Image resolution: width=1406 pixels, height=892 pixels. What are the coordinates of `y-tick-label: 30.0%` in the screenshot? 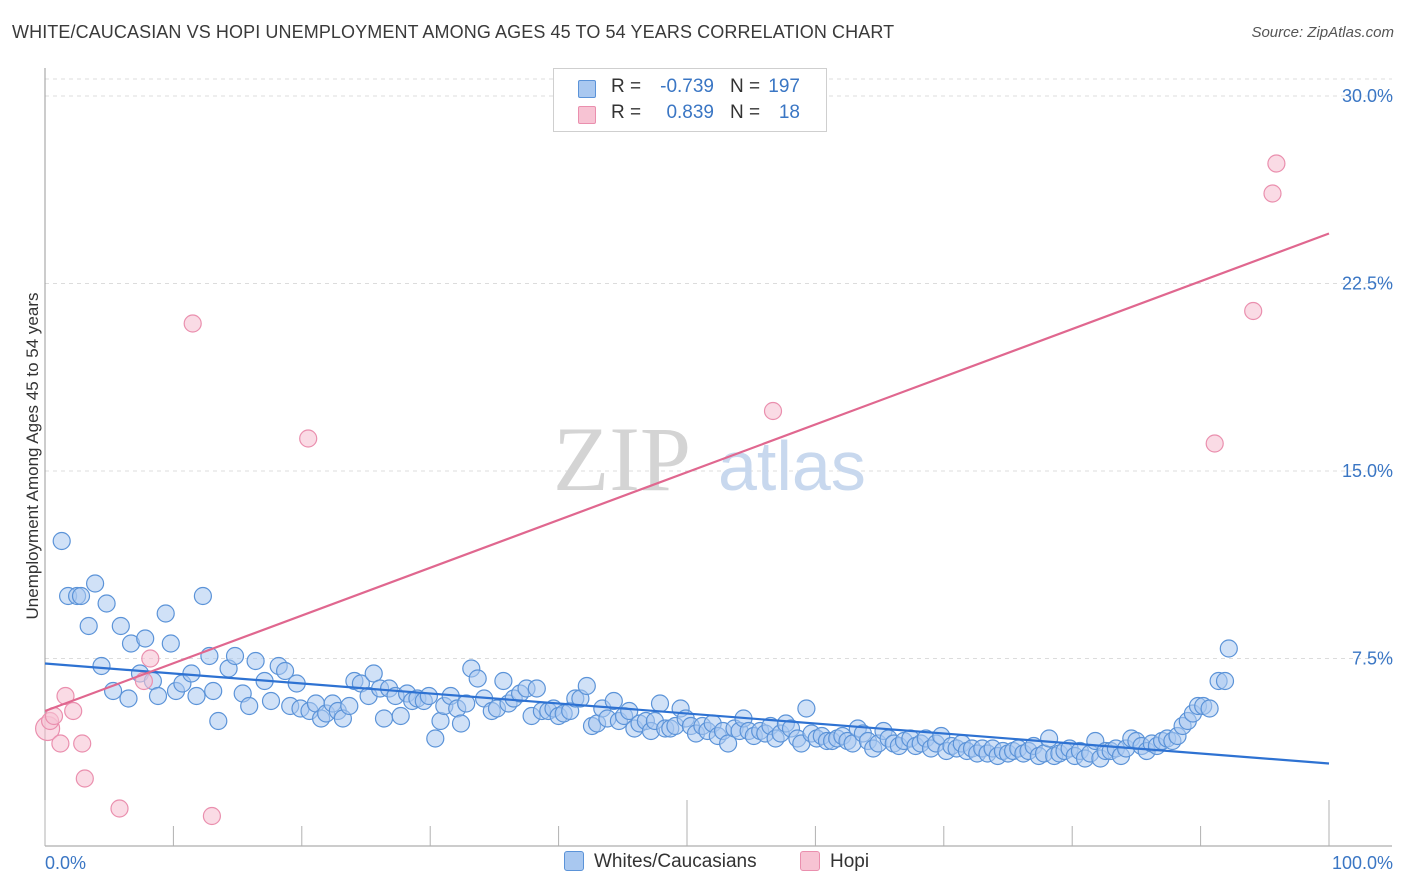 It's located at (1367, 96).